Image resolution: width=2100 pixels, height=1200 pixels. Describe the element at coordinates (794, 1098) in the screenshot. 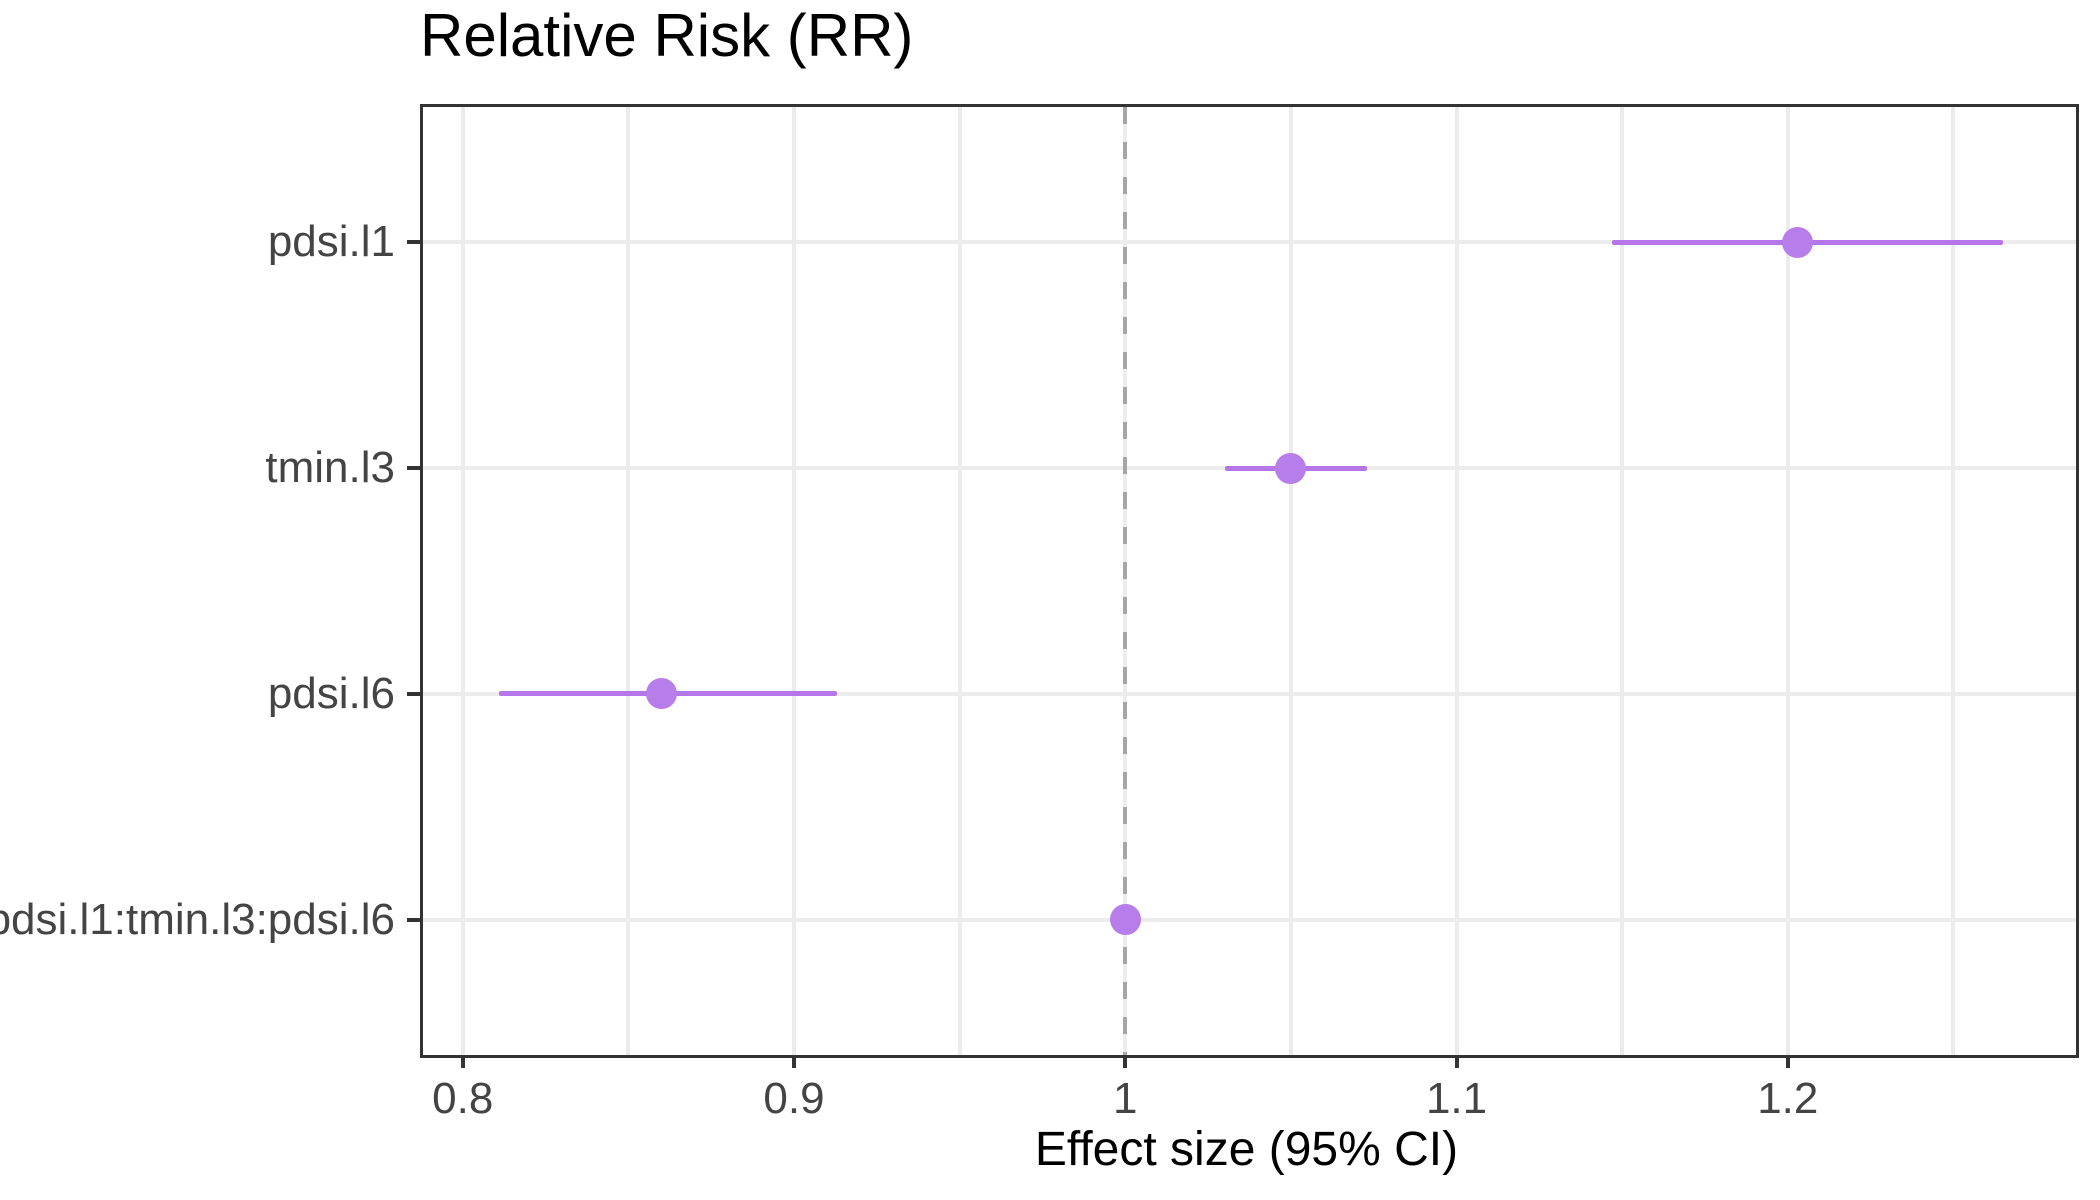

I see `x-tick-label: 0.9` at that location.